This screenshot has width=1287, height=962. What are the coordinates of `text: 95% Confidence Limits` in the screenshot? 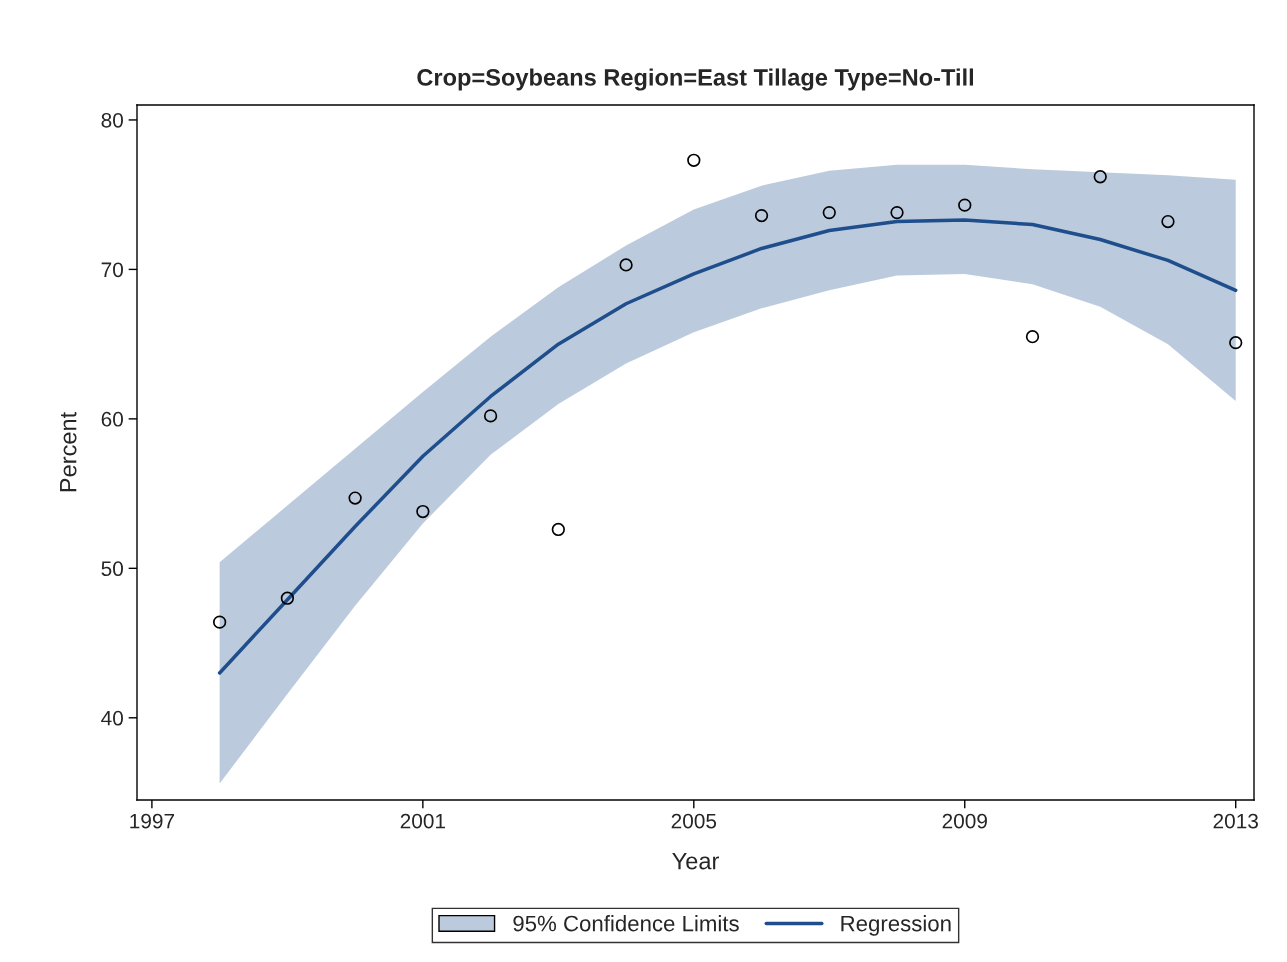 It's located at (626, 923).